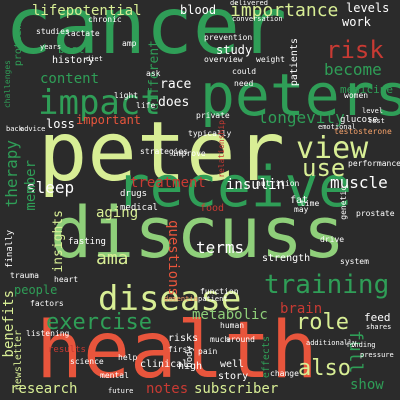 The image size is (400, 400). I want to click on word: diet, so click(94, 59).